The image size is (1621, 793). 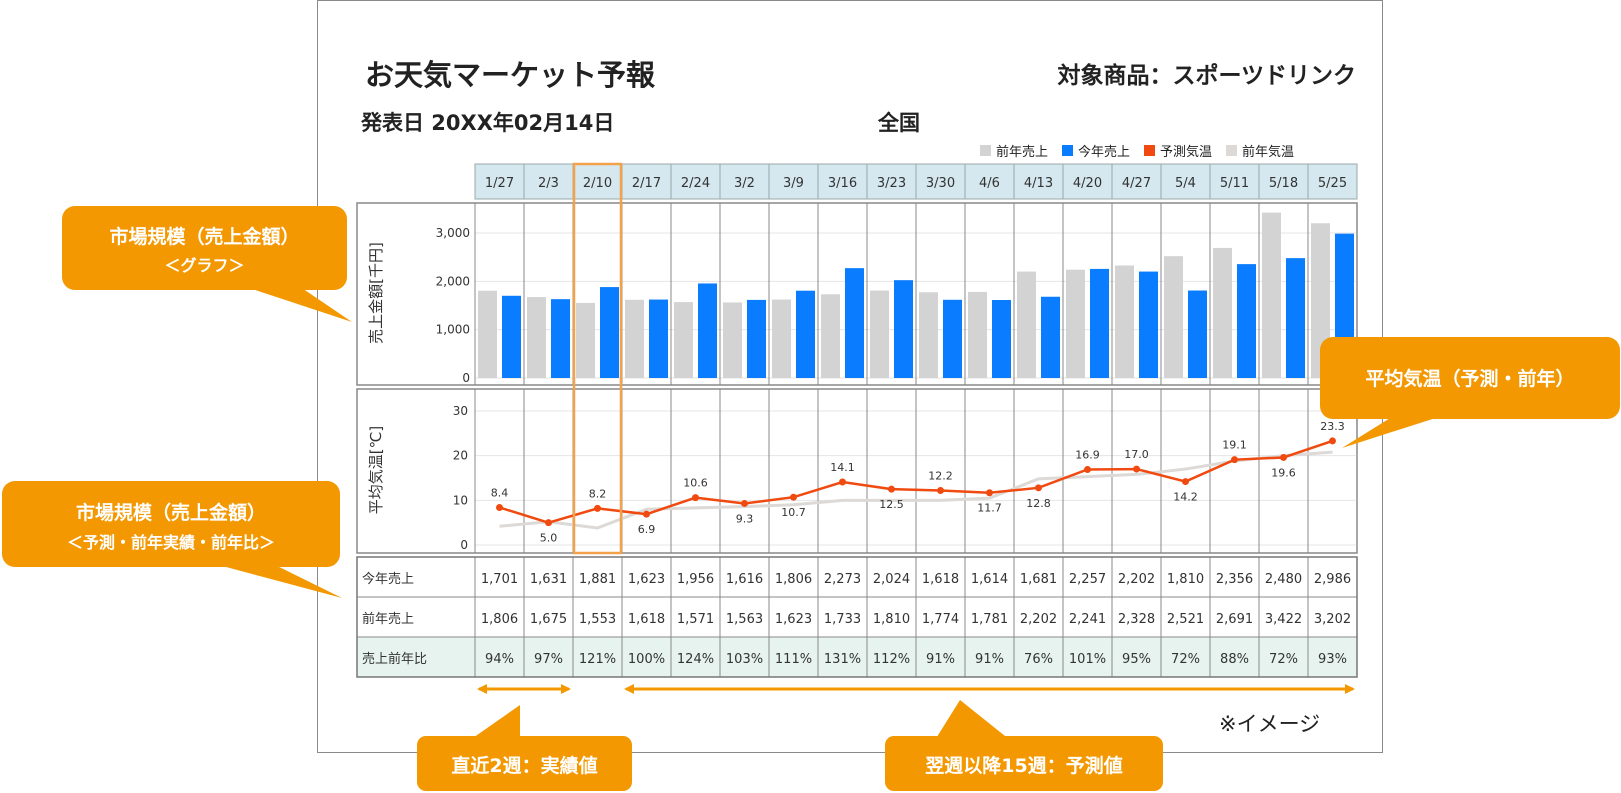 What do you see at coordinates (842, 659) in the screenshot?
I see `table-cell-value: 131%` at bounding box center [842, 659].